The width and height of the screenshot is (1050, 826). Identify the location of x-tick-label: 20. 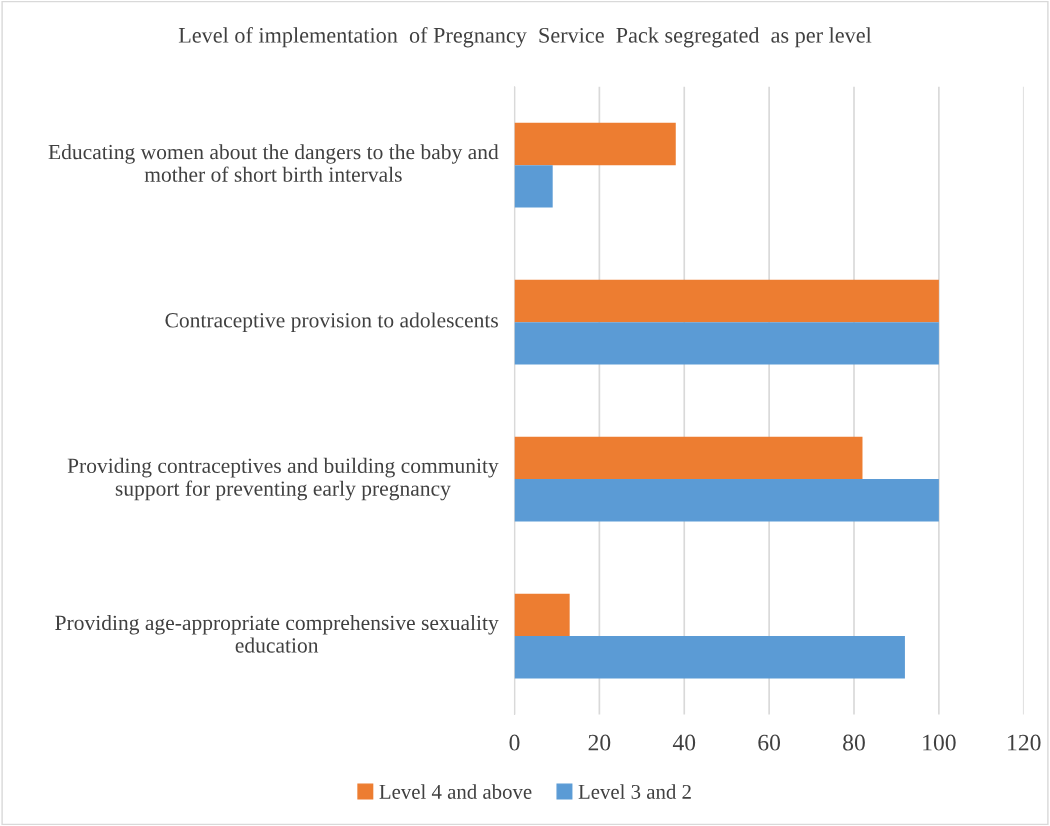
(599, 742).